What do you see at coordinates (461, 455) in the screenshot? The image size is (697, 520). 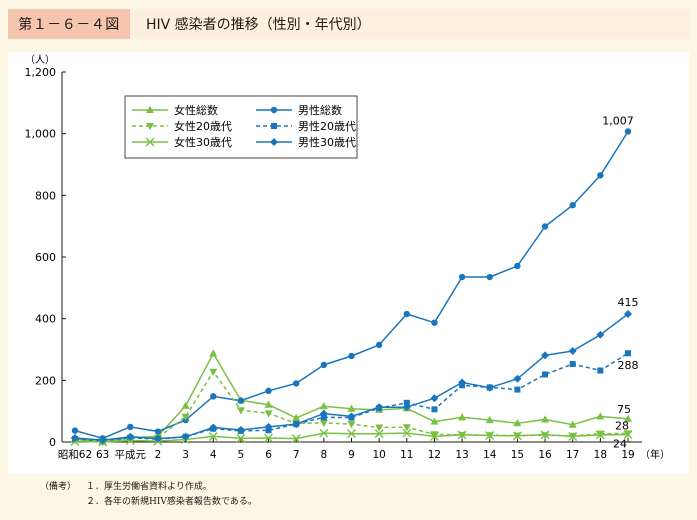 I see `x-tick-label: 13` at bounding box center [461, 455].